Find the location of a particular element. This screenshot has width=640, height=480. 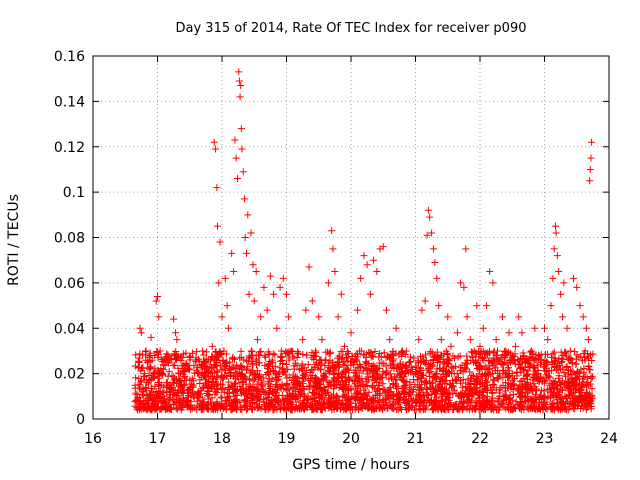

y-tick-label: 0.16 is located at coordinates (69, 57).